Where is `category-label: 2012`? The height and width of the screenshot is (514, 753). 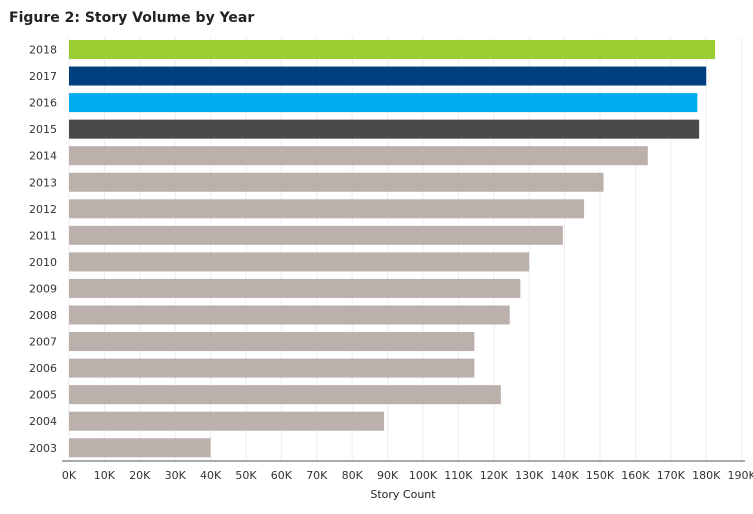 category-label: 2012 is located at coordinates (43, 209).